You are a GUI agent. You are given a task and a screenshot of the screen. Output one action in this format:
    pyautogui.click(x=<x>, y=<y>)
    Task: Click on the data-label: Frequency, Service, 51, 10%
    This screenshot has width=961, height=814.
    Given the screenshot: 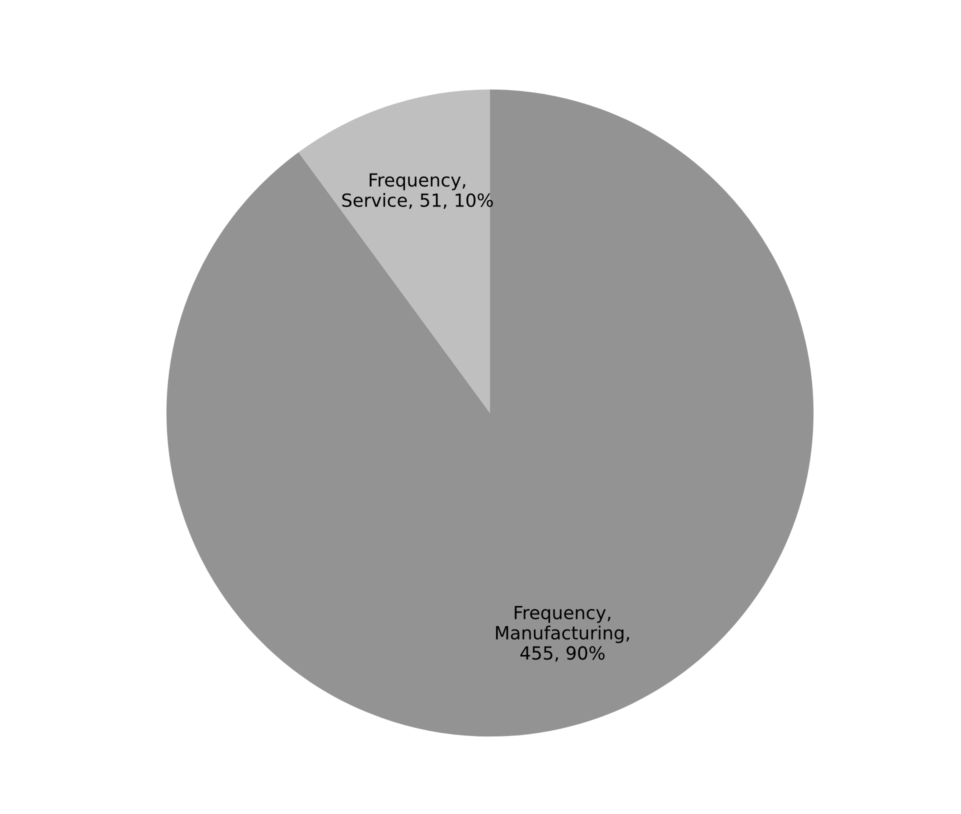 What is the action you would take?
    pyautogui.click(x=417, y=191)
    